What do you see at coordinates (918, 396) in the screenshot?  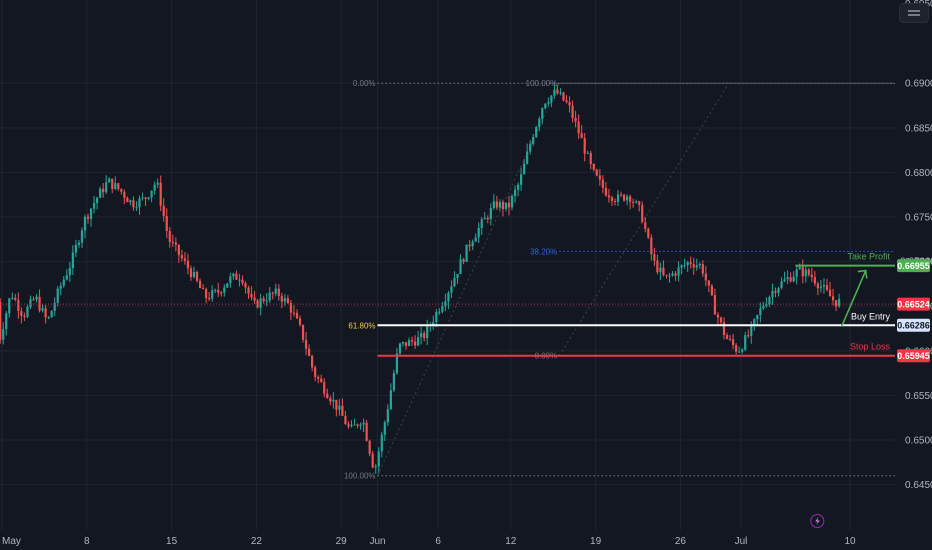 I see `y-tick-label: 0.65500` at bounding box center [918, 396].